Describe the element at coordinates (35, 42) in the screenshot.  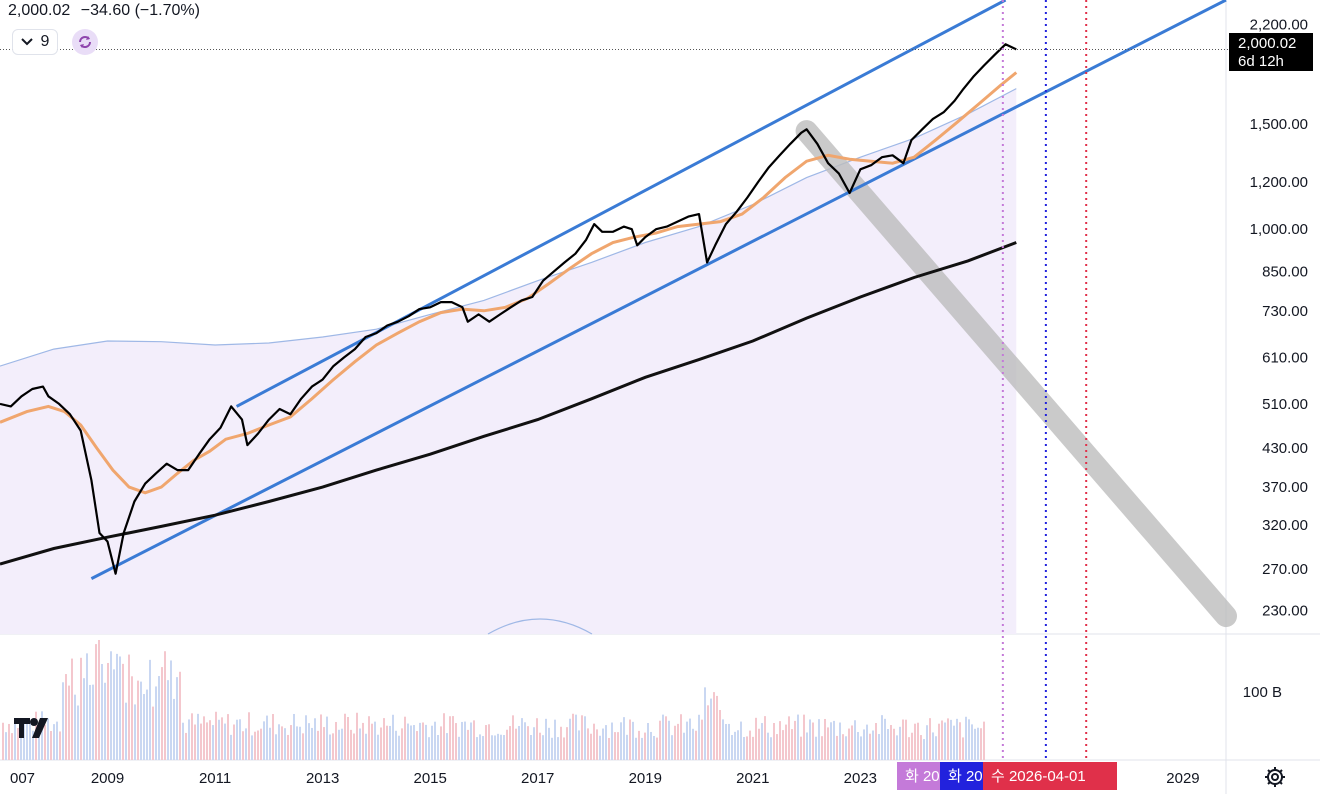
I see `interval-button: 9` at that location.